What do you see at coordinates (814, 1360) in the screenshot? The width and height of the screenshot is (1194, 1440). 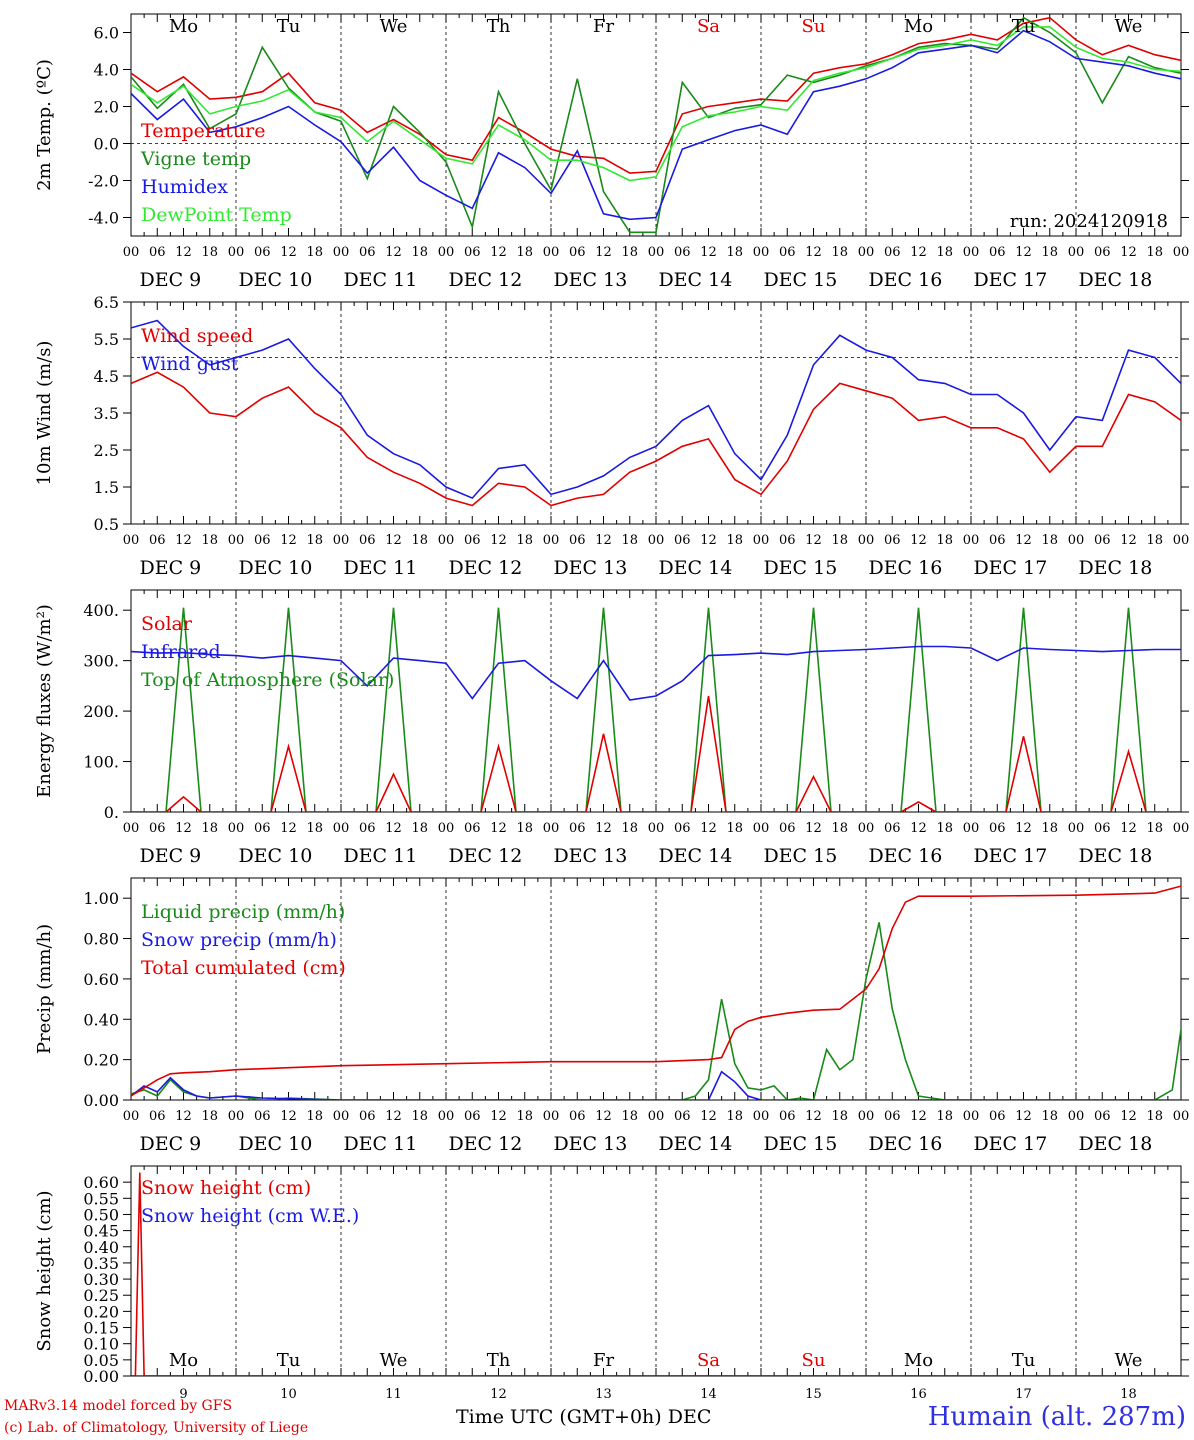 I see `day-name: Su` at bounding box center [814, 1360].